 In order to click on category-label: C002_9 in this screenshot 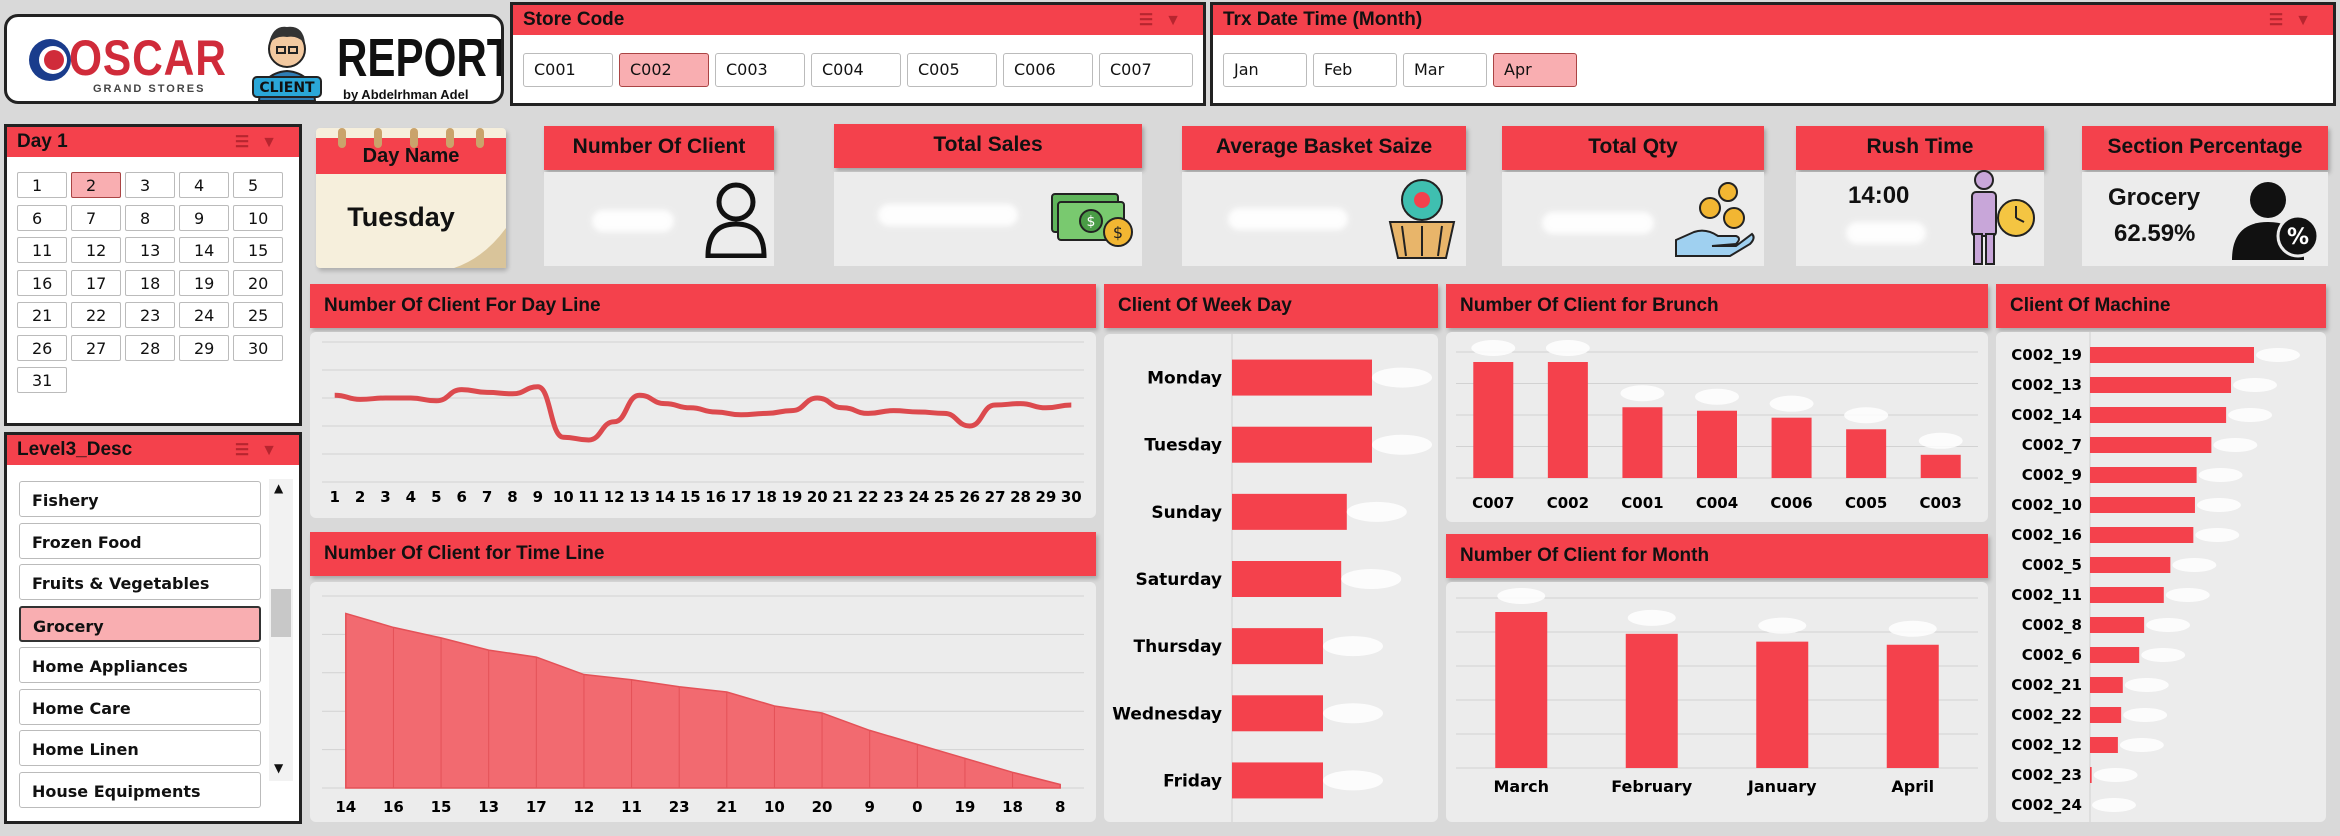, I will do `click(2052, 475)`.